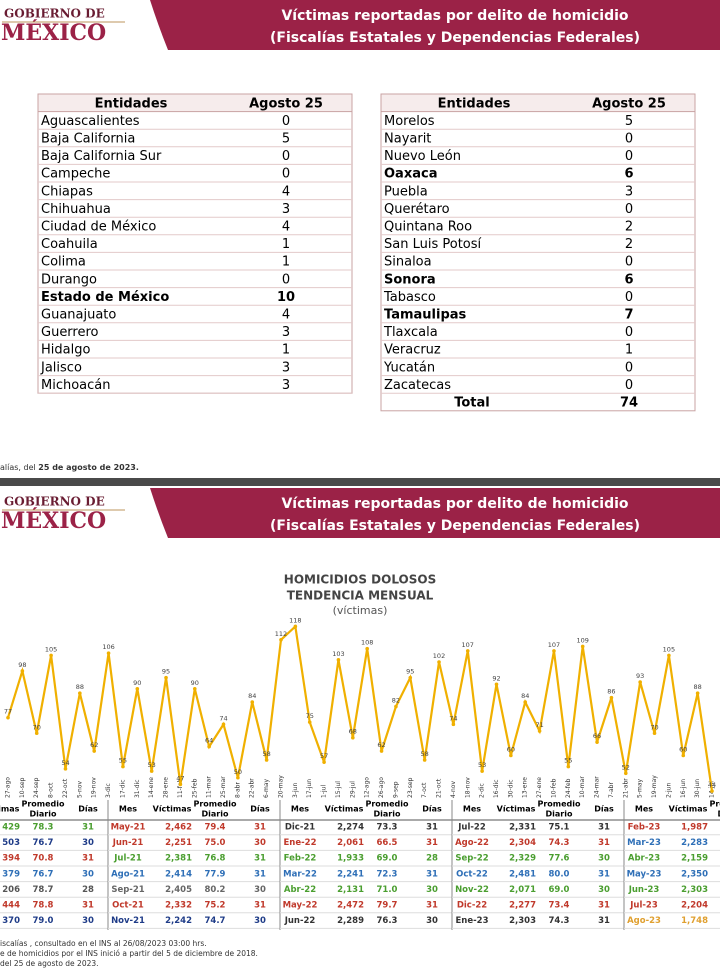 This screenshot has width=720, height=969. What do you see at coordinates (11, 921) in the screenshot?
I see `victims: 370` at bounding box center [11, 921].